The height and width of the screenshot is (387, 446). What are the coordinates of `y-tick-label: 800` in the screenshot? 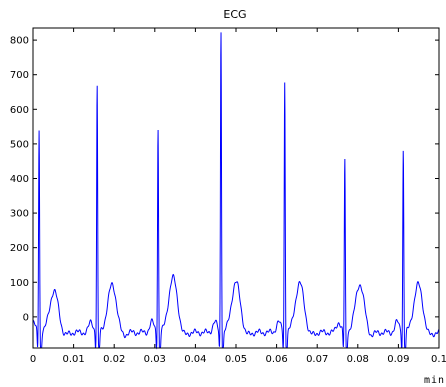 It's located at (19, 41).